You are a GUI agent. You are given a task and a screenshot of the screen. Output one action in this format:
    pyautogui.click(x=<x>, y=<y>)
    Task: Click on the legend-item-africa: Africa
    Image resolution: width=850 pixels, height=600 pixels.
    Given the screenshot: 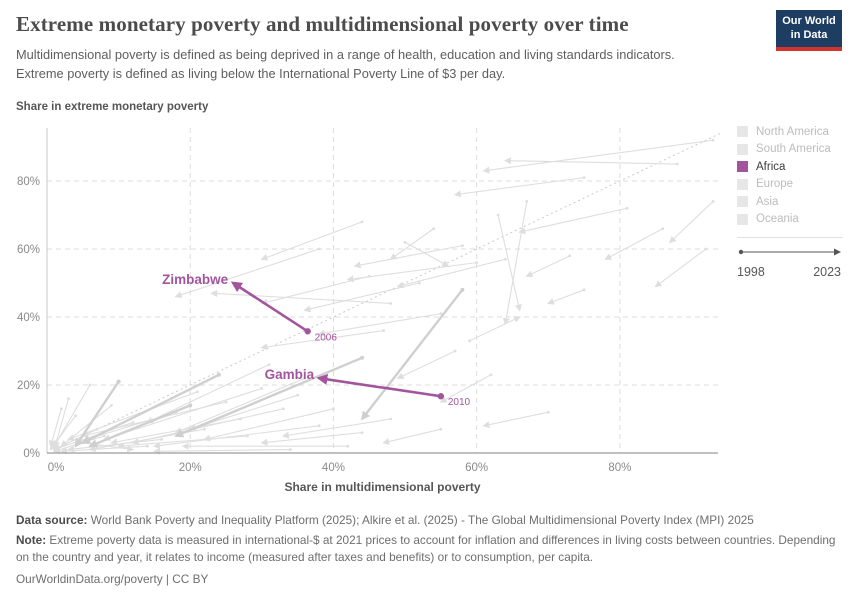 What is the action you would take?
    pyautogui.click(x=792, y=167)
    